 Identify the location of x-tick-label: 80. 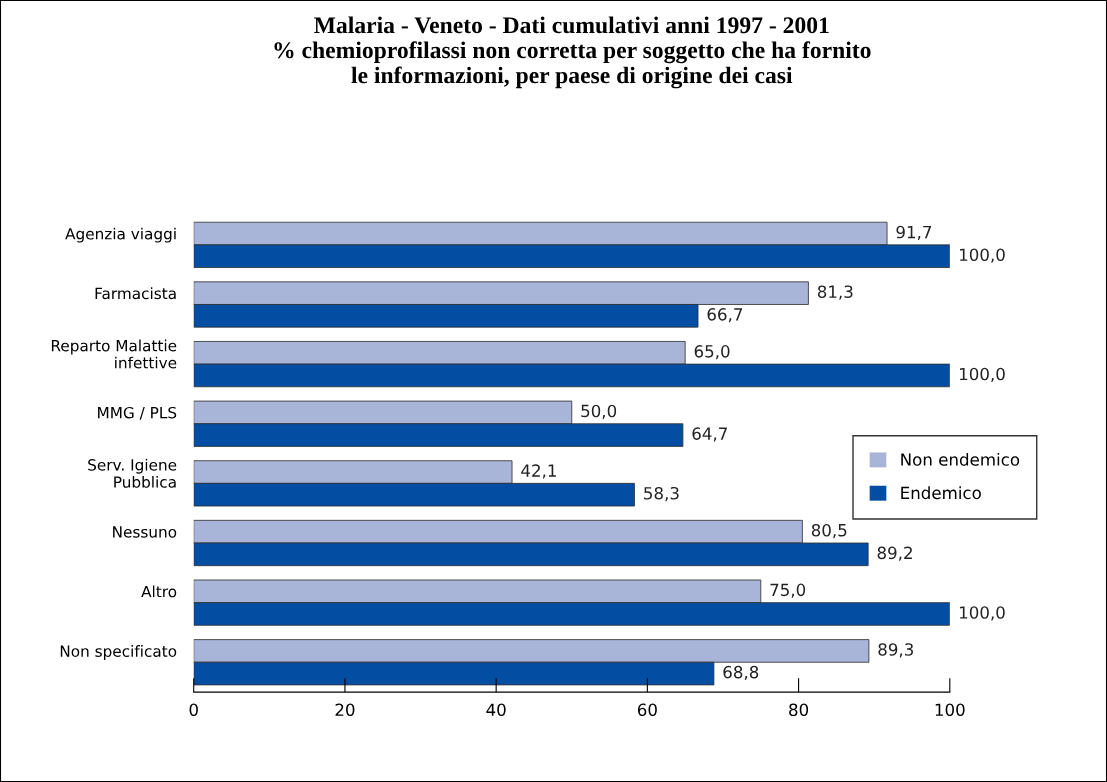
(799, 710).